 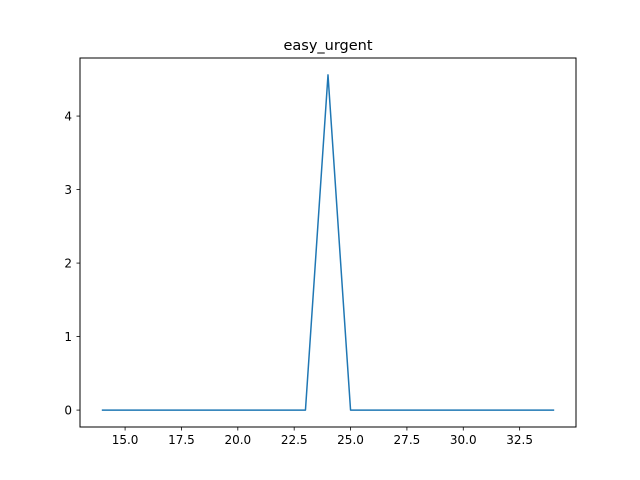 What do you see at coordinates (519, 440) in the screenshot?
I see `x-tick-label: 32.5` at bounding box center [519, 440].